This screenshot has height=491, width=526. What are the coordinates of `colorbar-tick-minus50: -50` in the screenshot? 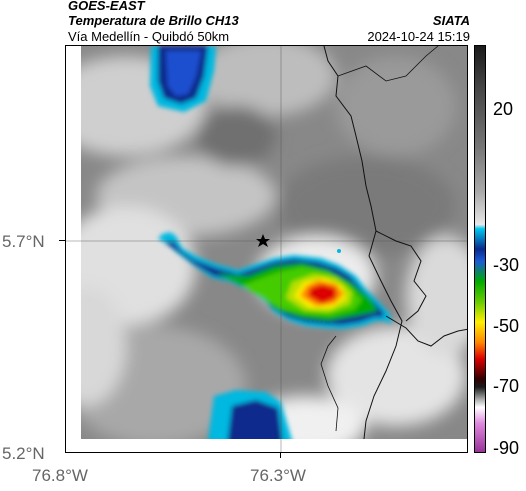 It's located at (506, 326).